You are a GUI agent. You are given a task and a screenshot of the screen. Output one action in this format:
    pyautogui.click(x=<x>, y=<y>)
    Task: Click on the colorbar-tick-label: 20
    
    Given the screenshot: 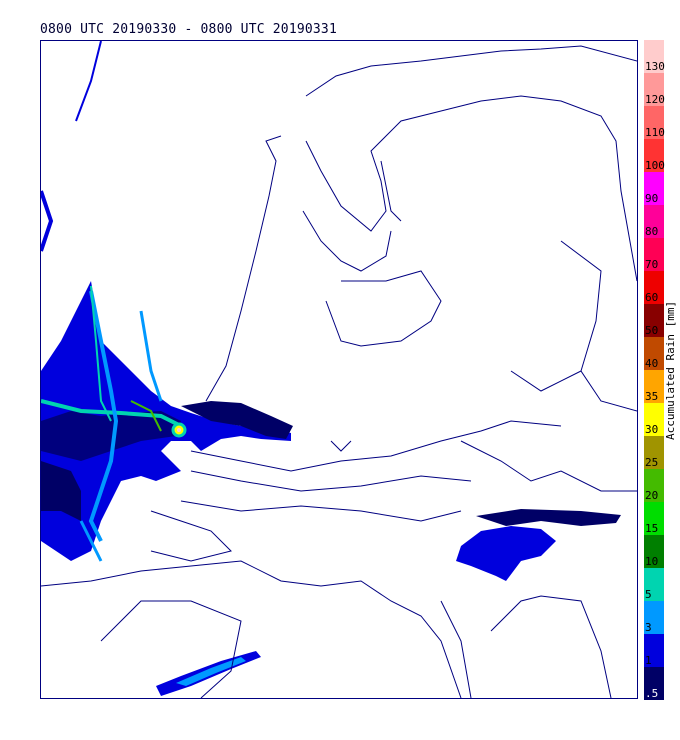 What is the action you would take?
    pyautogui.click(x=652, y=495)
    